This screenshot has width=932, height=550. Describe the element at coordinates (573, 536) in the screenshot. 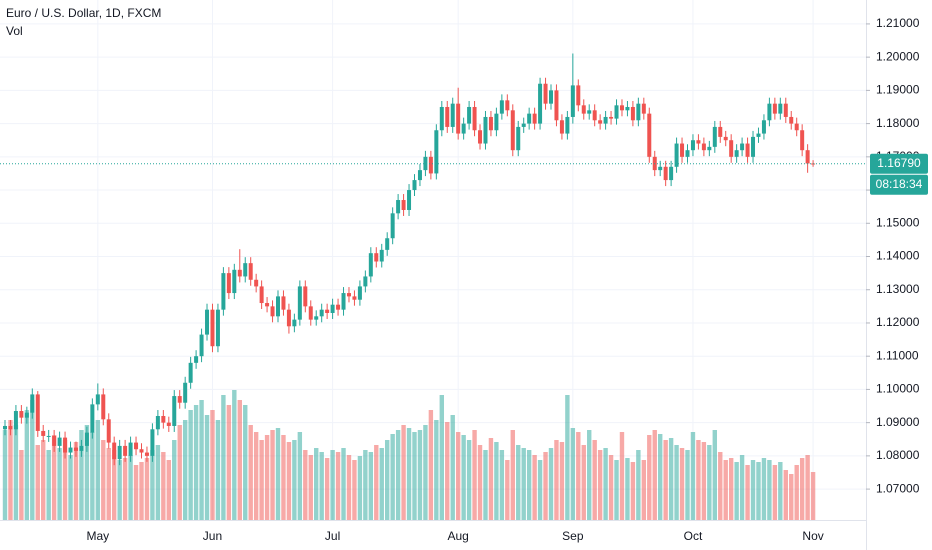

I see `x-tick-label: Sep` at that location.